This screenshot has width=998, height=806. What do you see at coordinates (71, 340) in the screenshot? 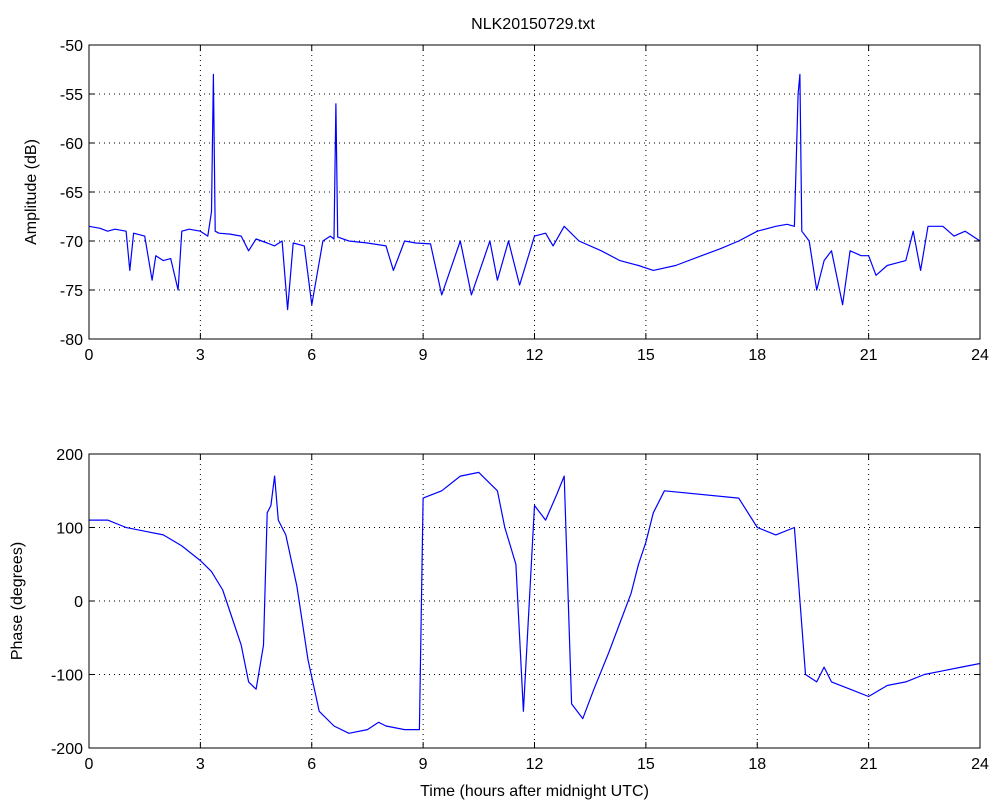
I see `y-tick-label: -80` at bounding box center [71, 340].